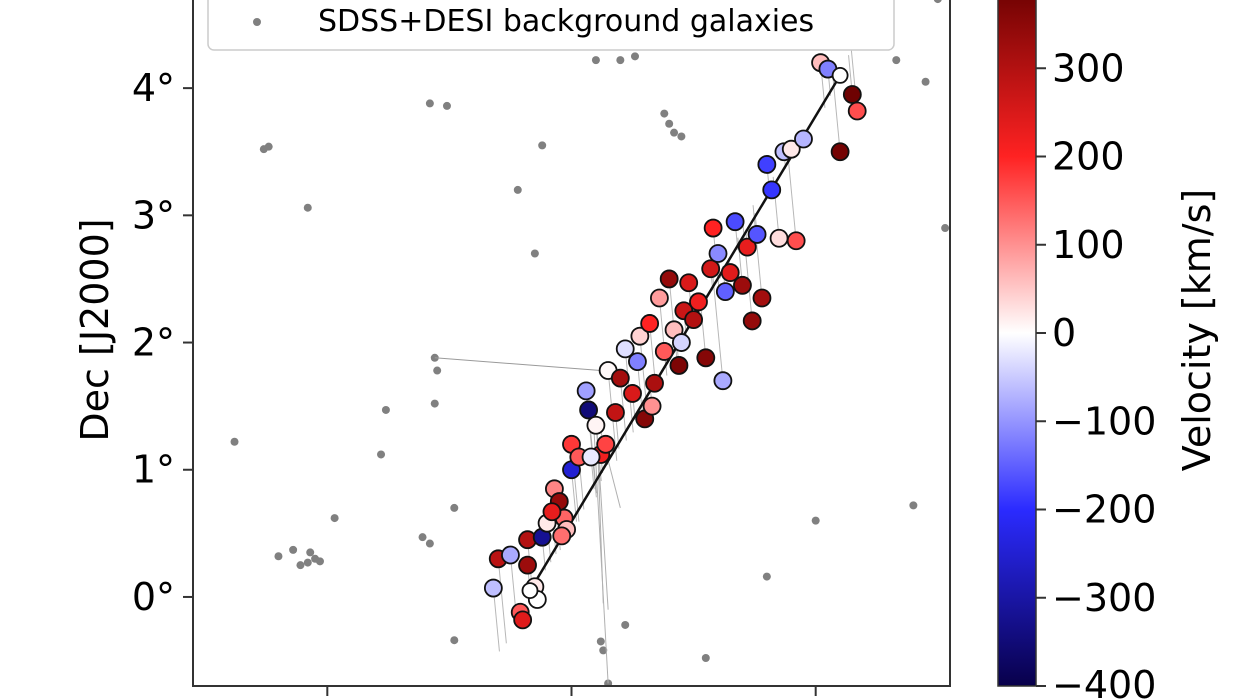  I want to click on colorbar-tick-label: 300, so click(1088, 68).